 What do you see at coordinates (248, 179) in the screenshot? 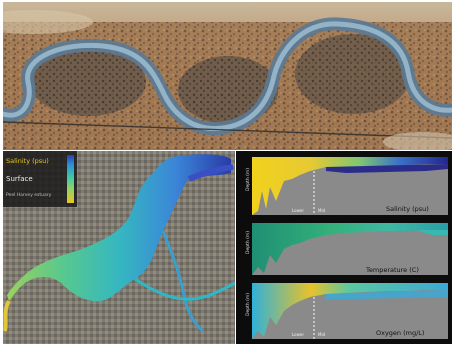
I see `salinity-y-label: Depth (m)` at bounding box center [248, 179].